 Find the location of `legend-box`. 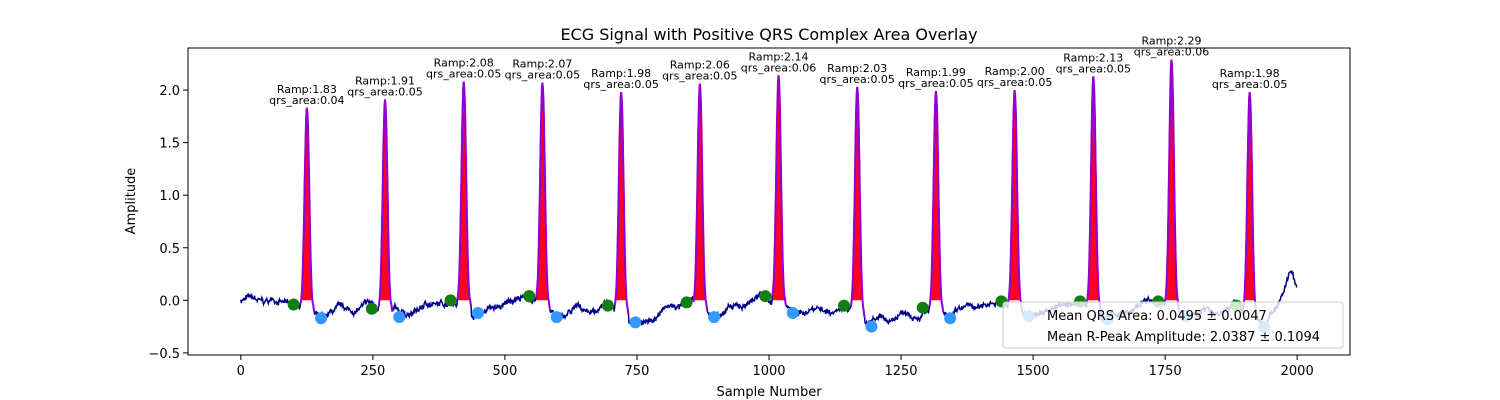

legend-box is located at coordinates (1173, 325).